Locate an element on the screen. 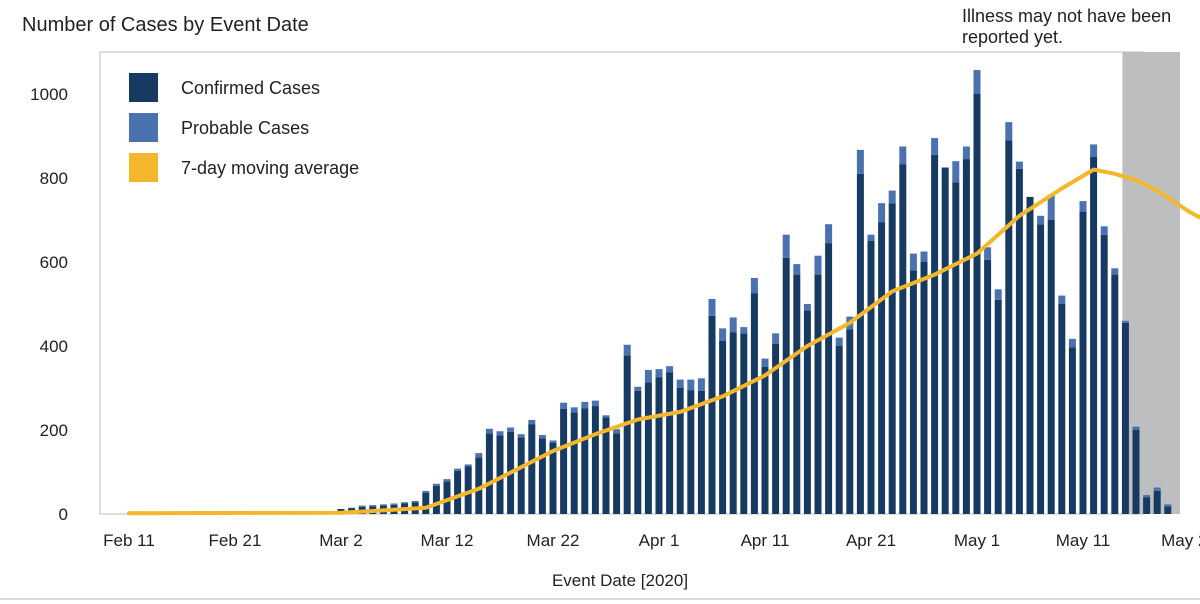  unreported-shading is located at coordinates (1151, 283).